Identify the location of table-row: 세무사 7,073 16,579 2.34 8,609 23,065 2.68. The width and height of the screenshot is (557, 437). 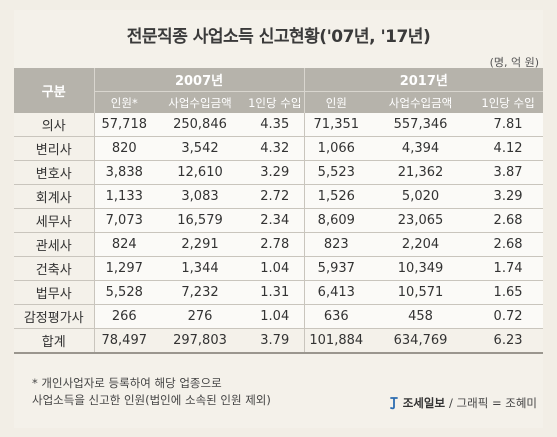
(279, 220).